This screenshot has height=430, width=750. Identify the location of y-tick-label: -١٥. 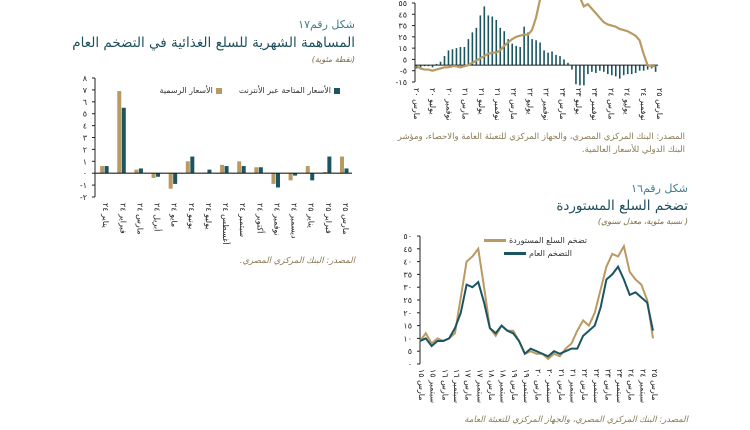
(401, 82).